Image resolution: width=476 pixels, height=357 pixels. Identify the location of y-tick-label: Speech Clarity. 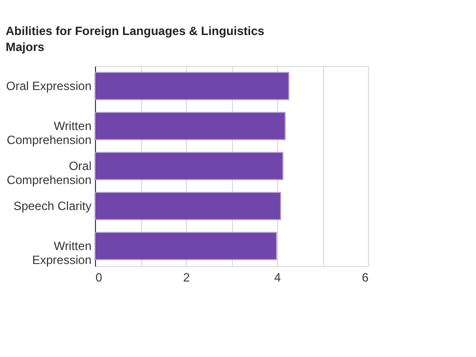
(52, 206).